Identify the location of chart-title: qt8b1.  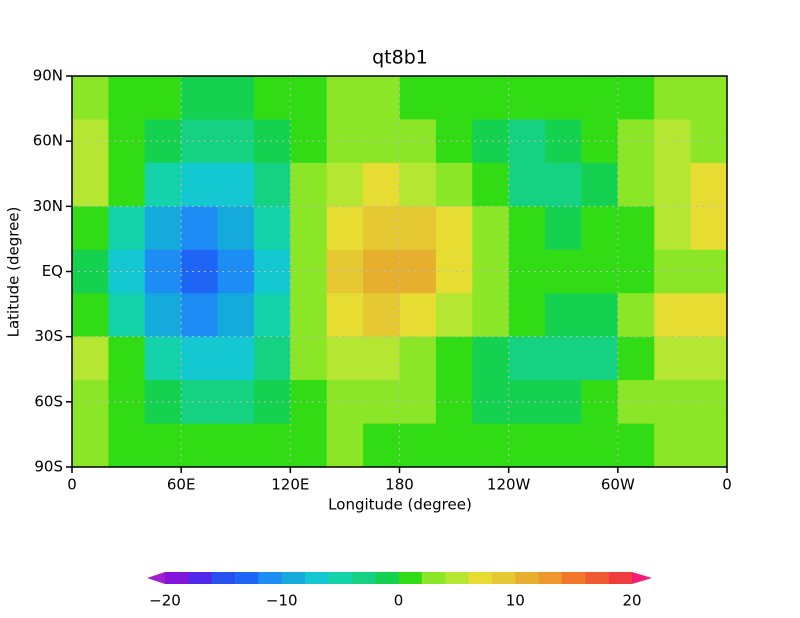
(400, 58).